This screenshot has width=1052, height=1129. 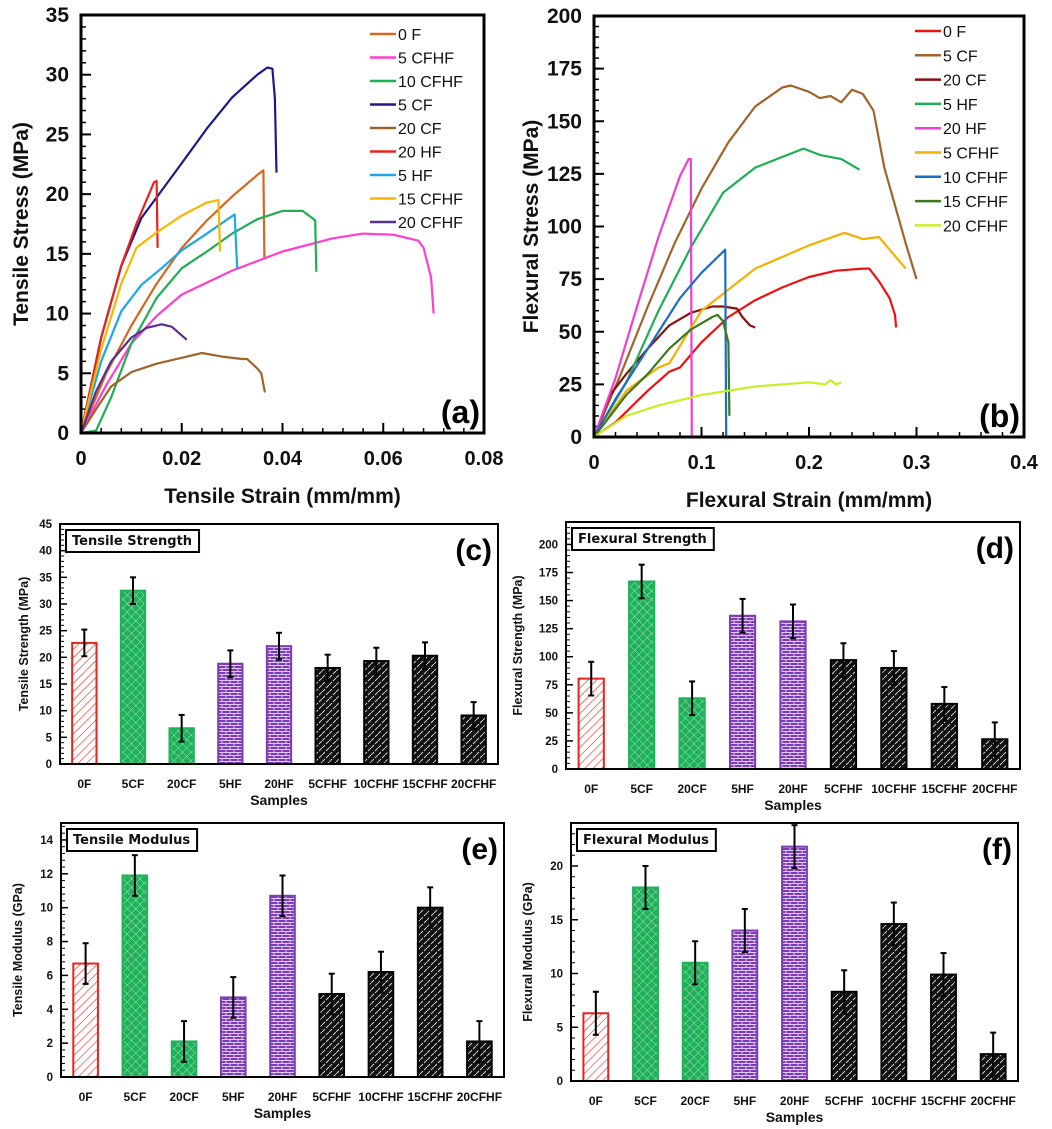 I want to click on y-axis-label: Tensile Modulus (GPa), so click(x=18, y=950).